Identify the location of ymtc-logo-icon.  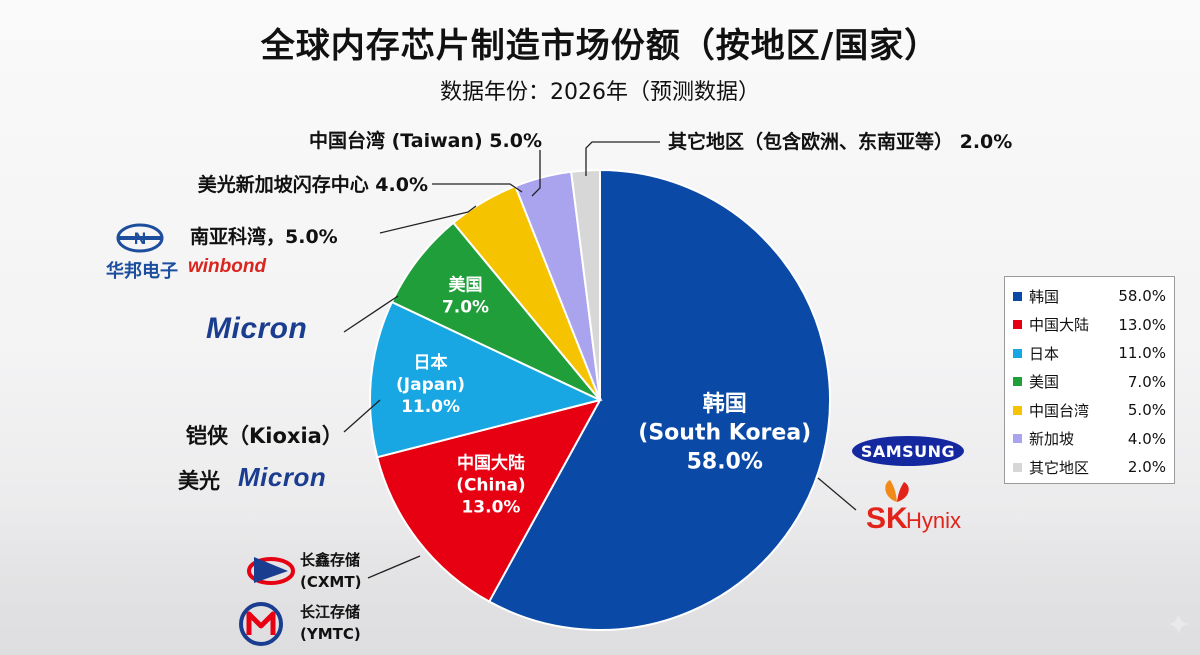
(261, 626).